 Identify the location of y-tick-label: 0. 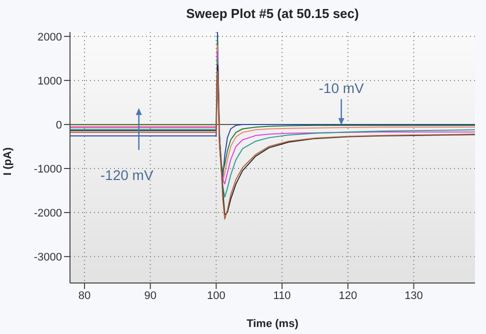
(59, 125).